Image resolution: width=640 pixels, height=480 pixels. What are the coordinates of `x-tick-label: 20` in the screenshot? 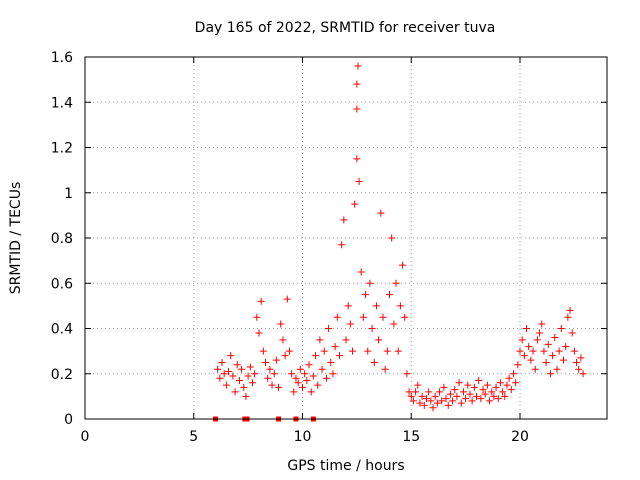 It's located at (520, 437).